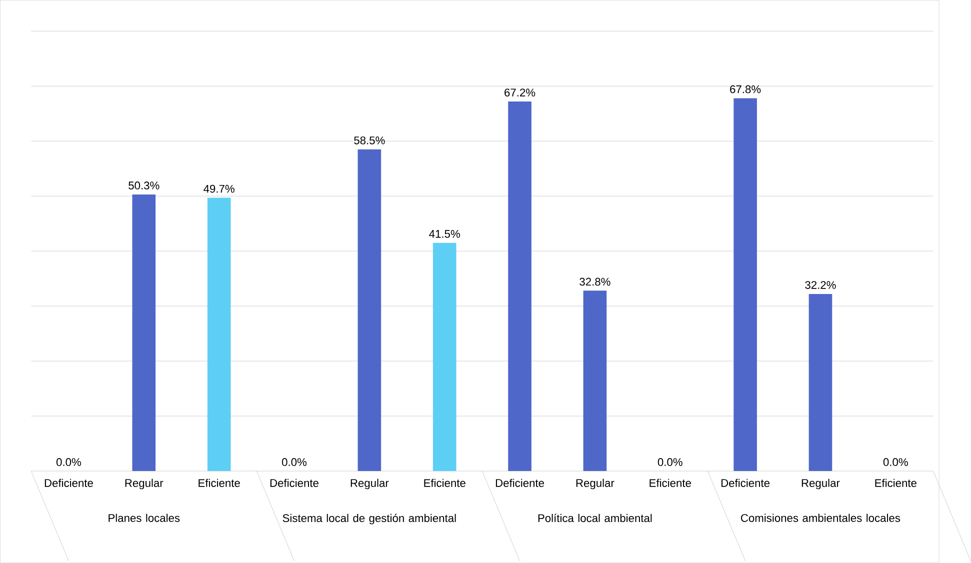 This screenshot has height=563, width=971. What do you see at coordinates (369, 519) in the screenshot?
I see `text: Sistema local de gestión ambiental` at bounding box center [369, 519].